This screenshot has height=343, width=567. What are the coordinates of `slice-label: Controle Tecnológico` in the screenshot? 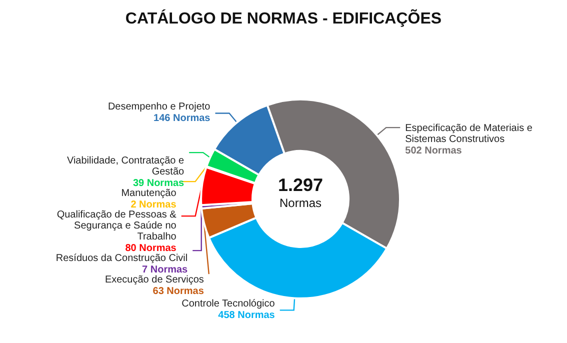 It's located at (229, 304).